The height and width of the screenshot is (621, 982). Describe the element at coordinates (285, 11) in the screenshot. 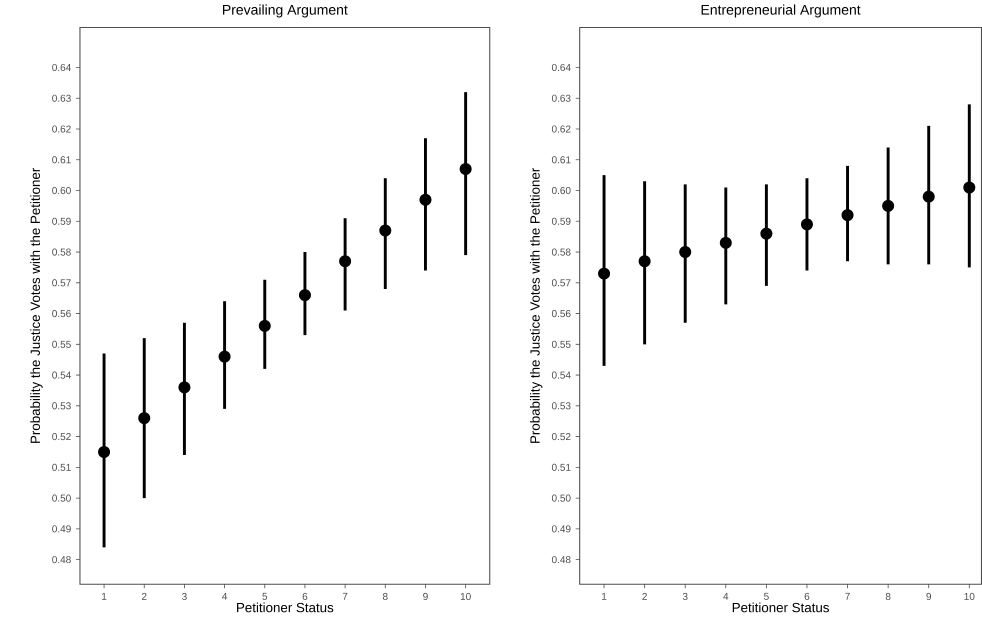

I see `chart-title: Prevailing Argument` at that location.